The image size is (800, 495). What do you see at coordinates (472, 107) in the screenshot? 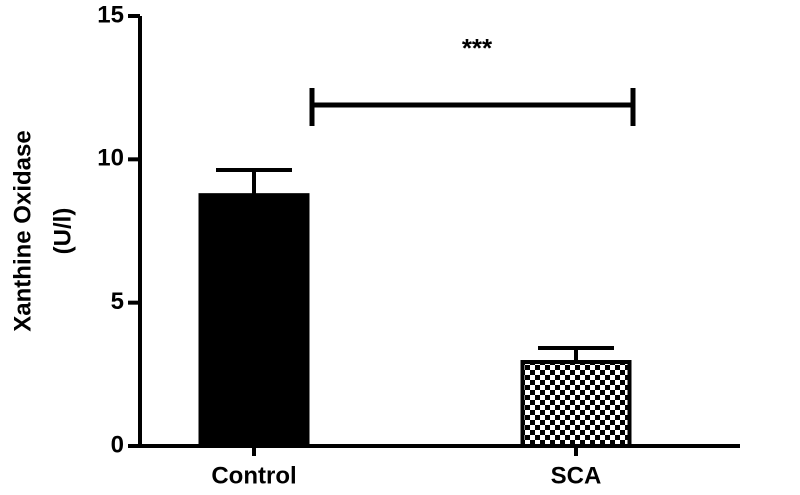
I see `significance-bracket` at bounding box center [472, 107].